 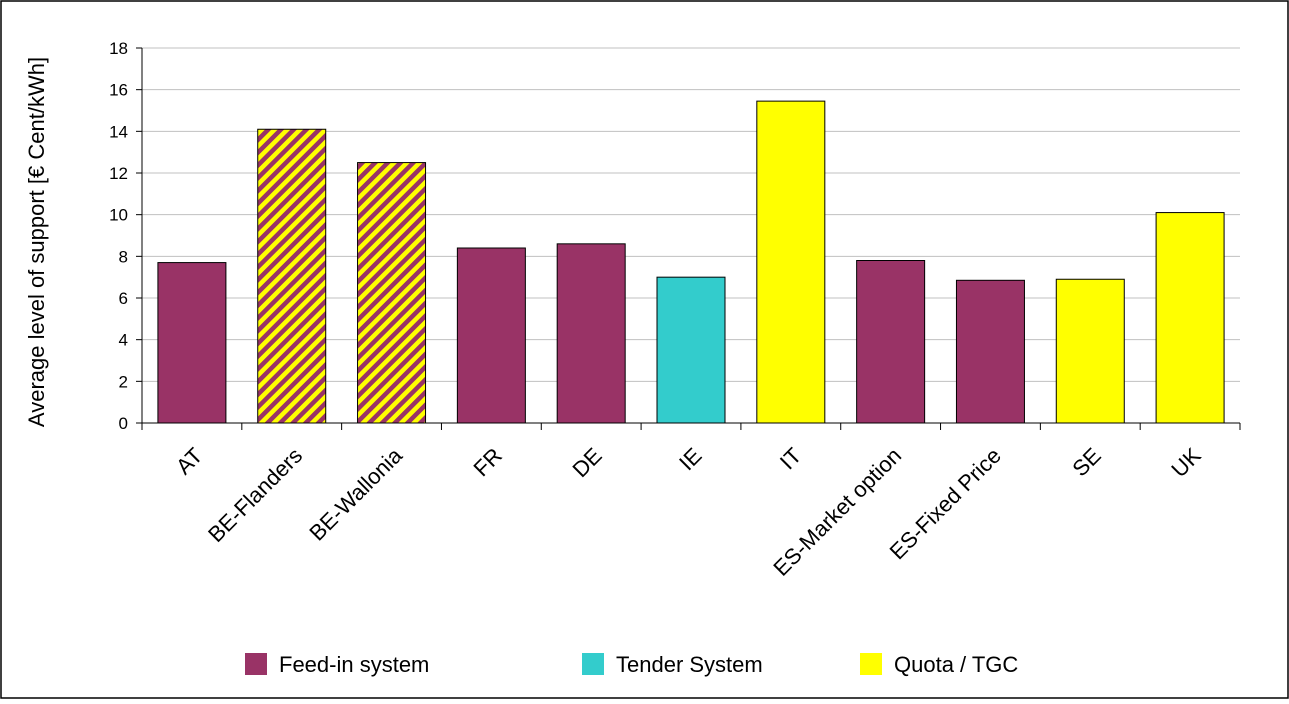 I want to click on bar-es-fixed-price, so click(x=990, y=351).